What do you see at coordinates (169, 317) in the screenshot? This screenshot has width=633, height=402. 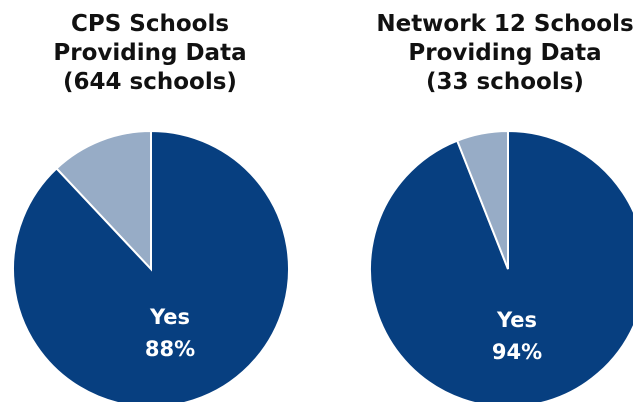 I see `cps-slice-name-label: Yes` at bounding box center [169, 317].